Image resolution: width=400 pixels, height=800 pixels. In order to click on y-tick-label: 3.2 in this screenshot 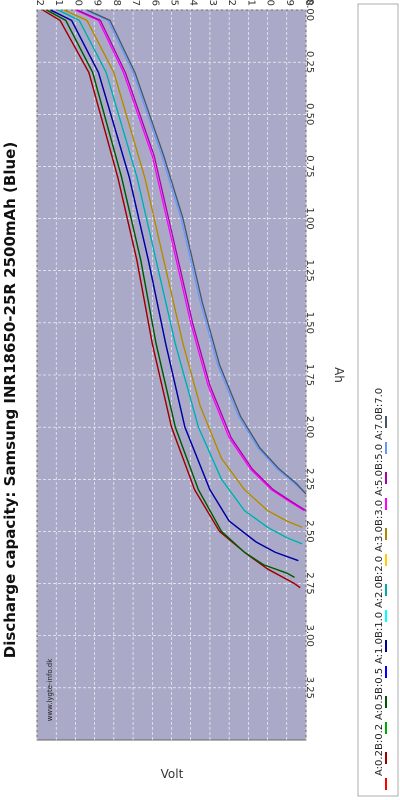, I will do `click(231, 3)`.